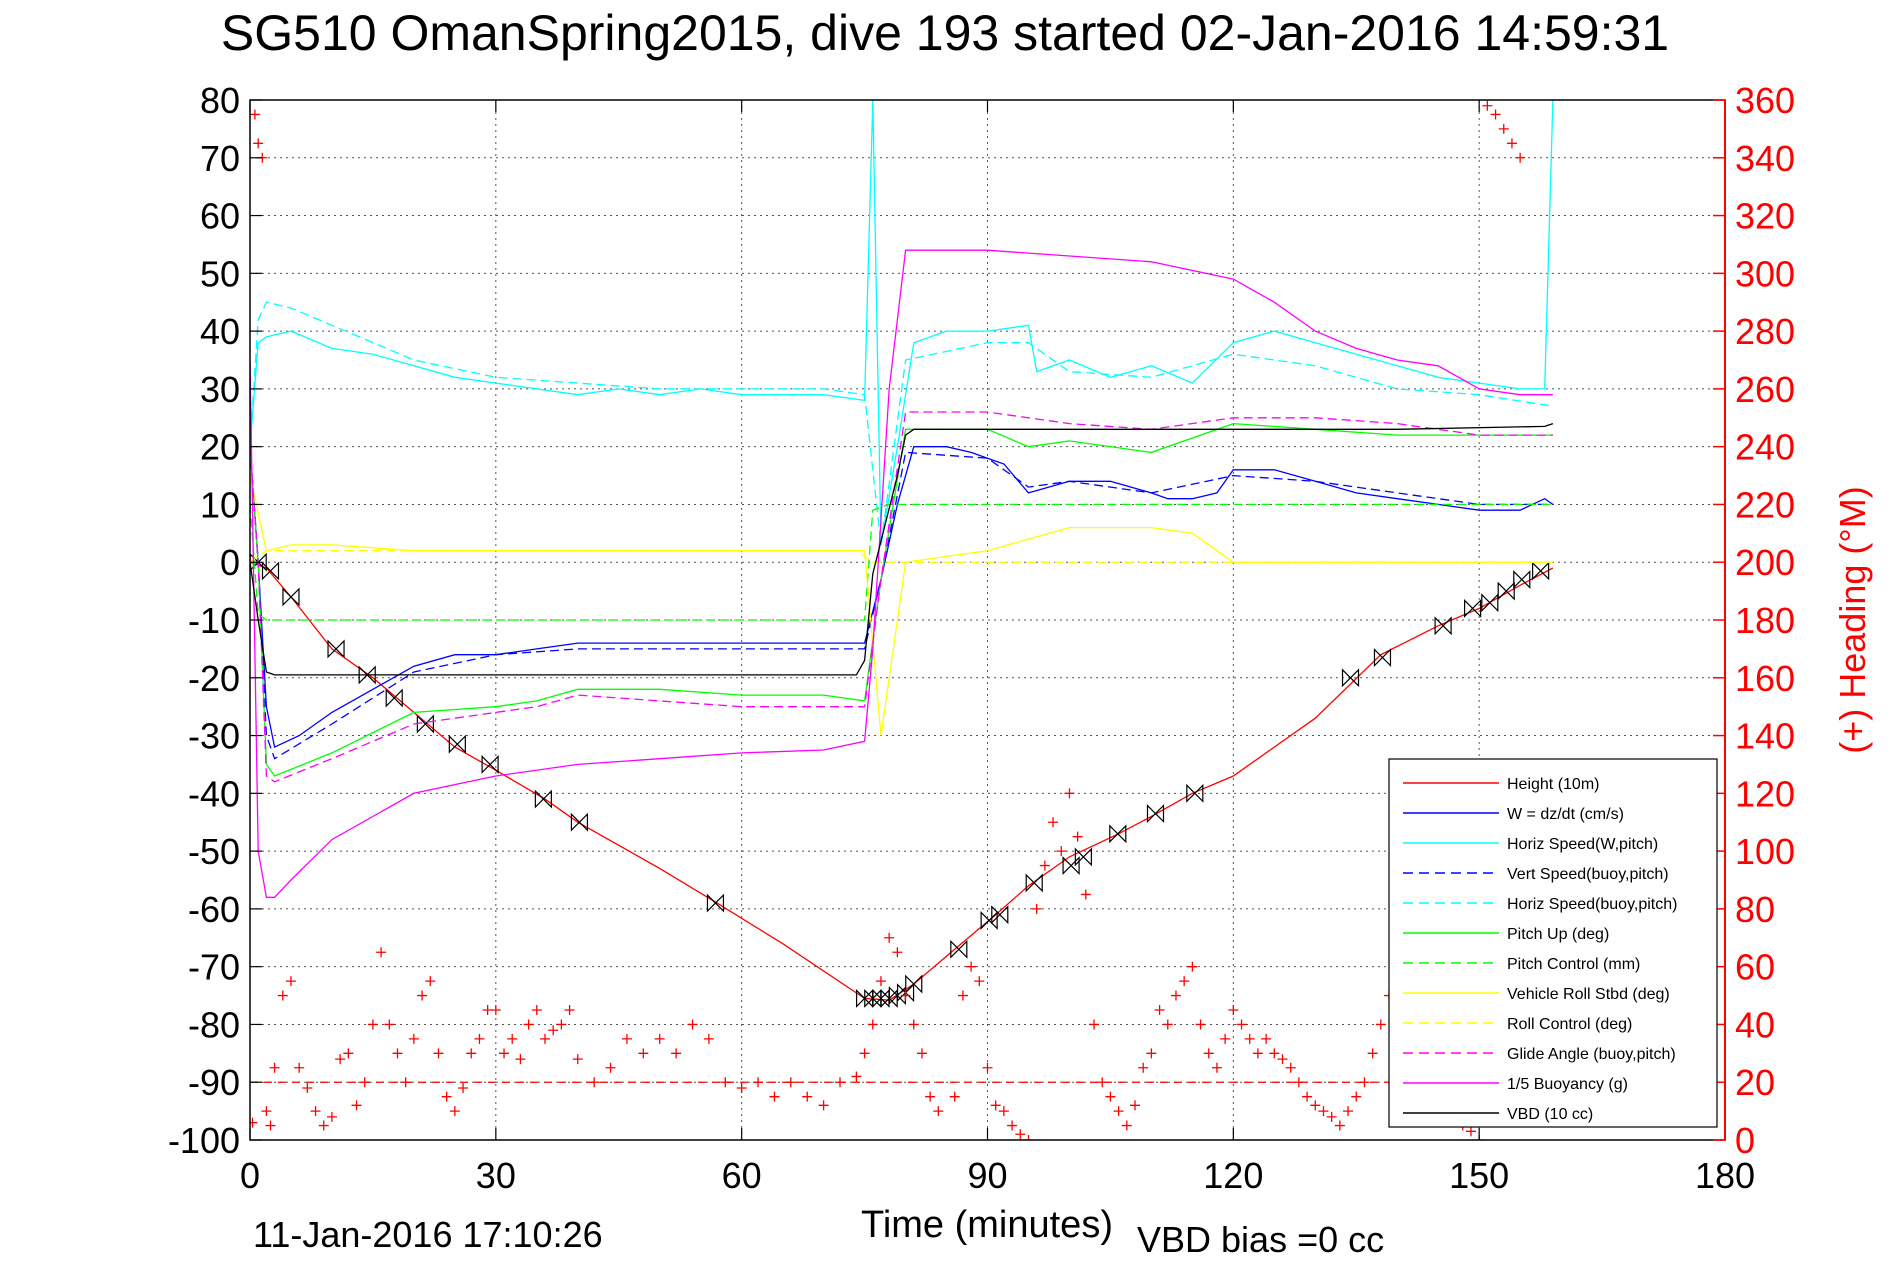 The height and width of the screenshot is (1262, 1891). I want to click on right-tick-label: 300, so click(1765, 273).